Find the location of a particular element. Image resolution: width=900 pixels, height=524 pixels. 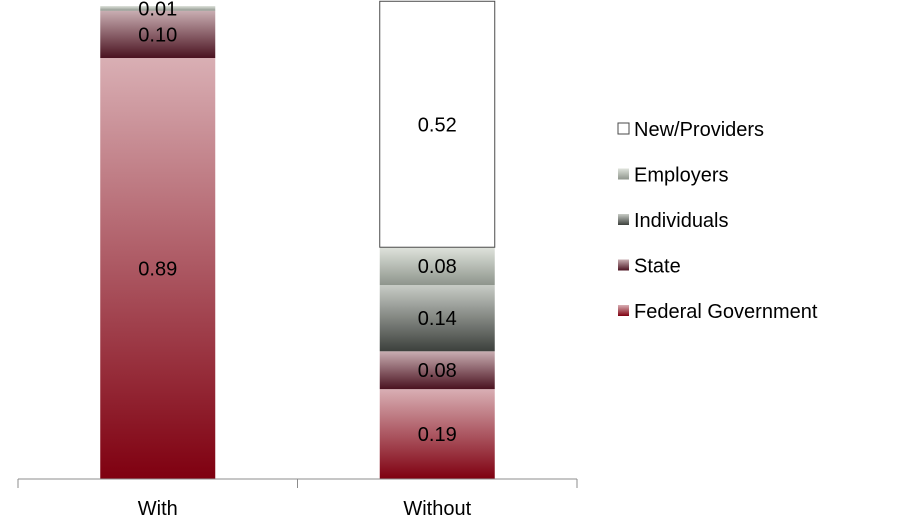

bar-without-new-providers is located at coordinates (437, 124).